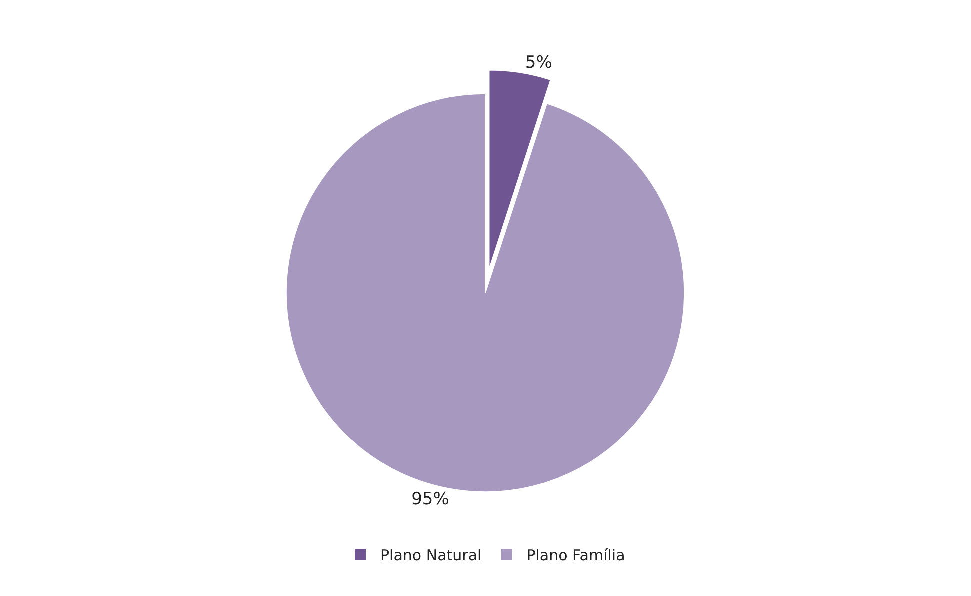  Describe the element at coordinates (576, 555) in the screenshot. I see `legend-label: Plano Família` at that location.